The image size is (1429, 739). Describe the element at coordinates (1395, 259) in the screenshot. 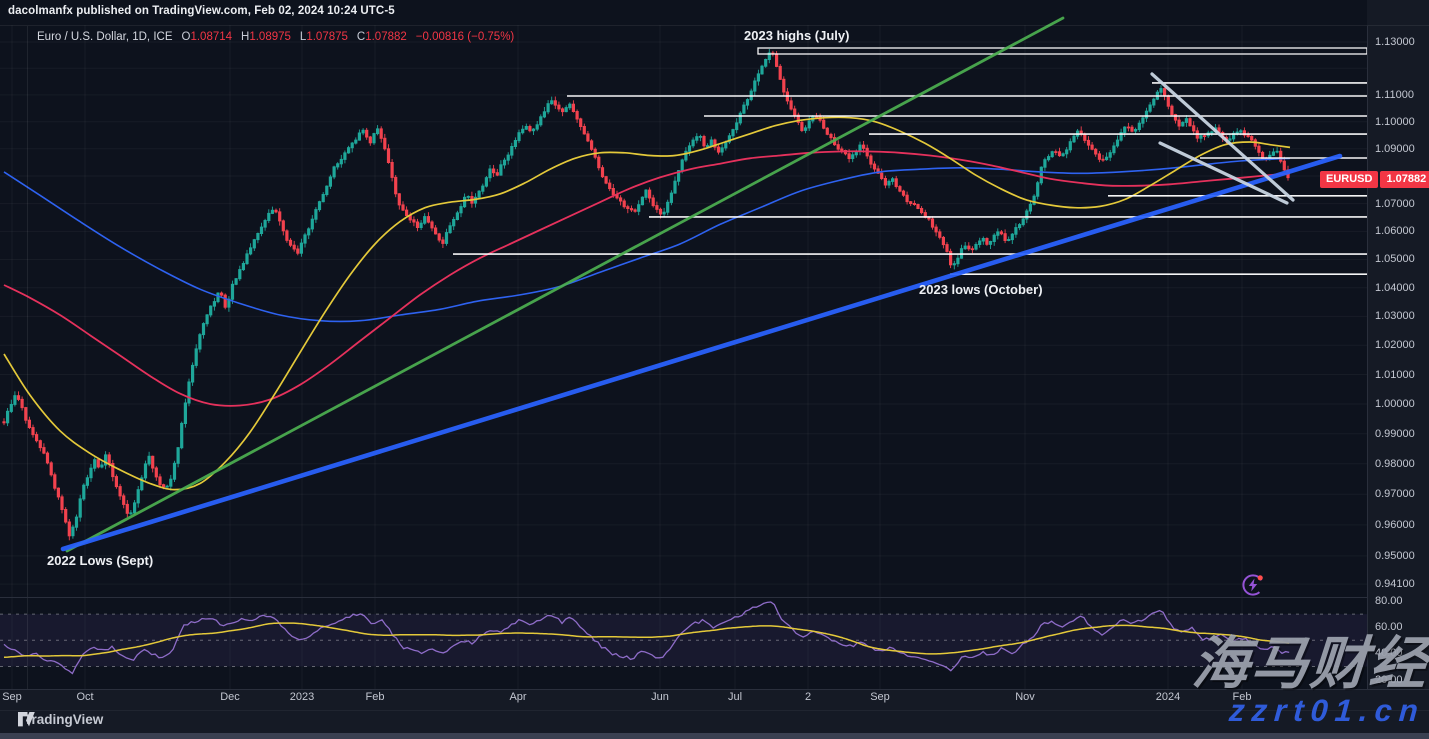

I see `price-axis-label: 1.05000` at that location.